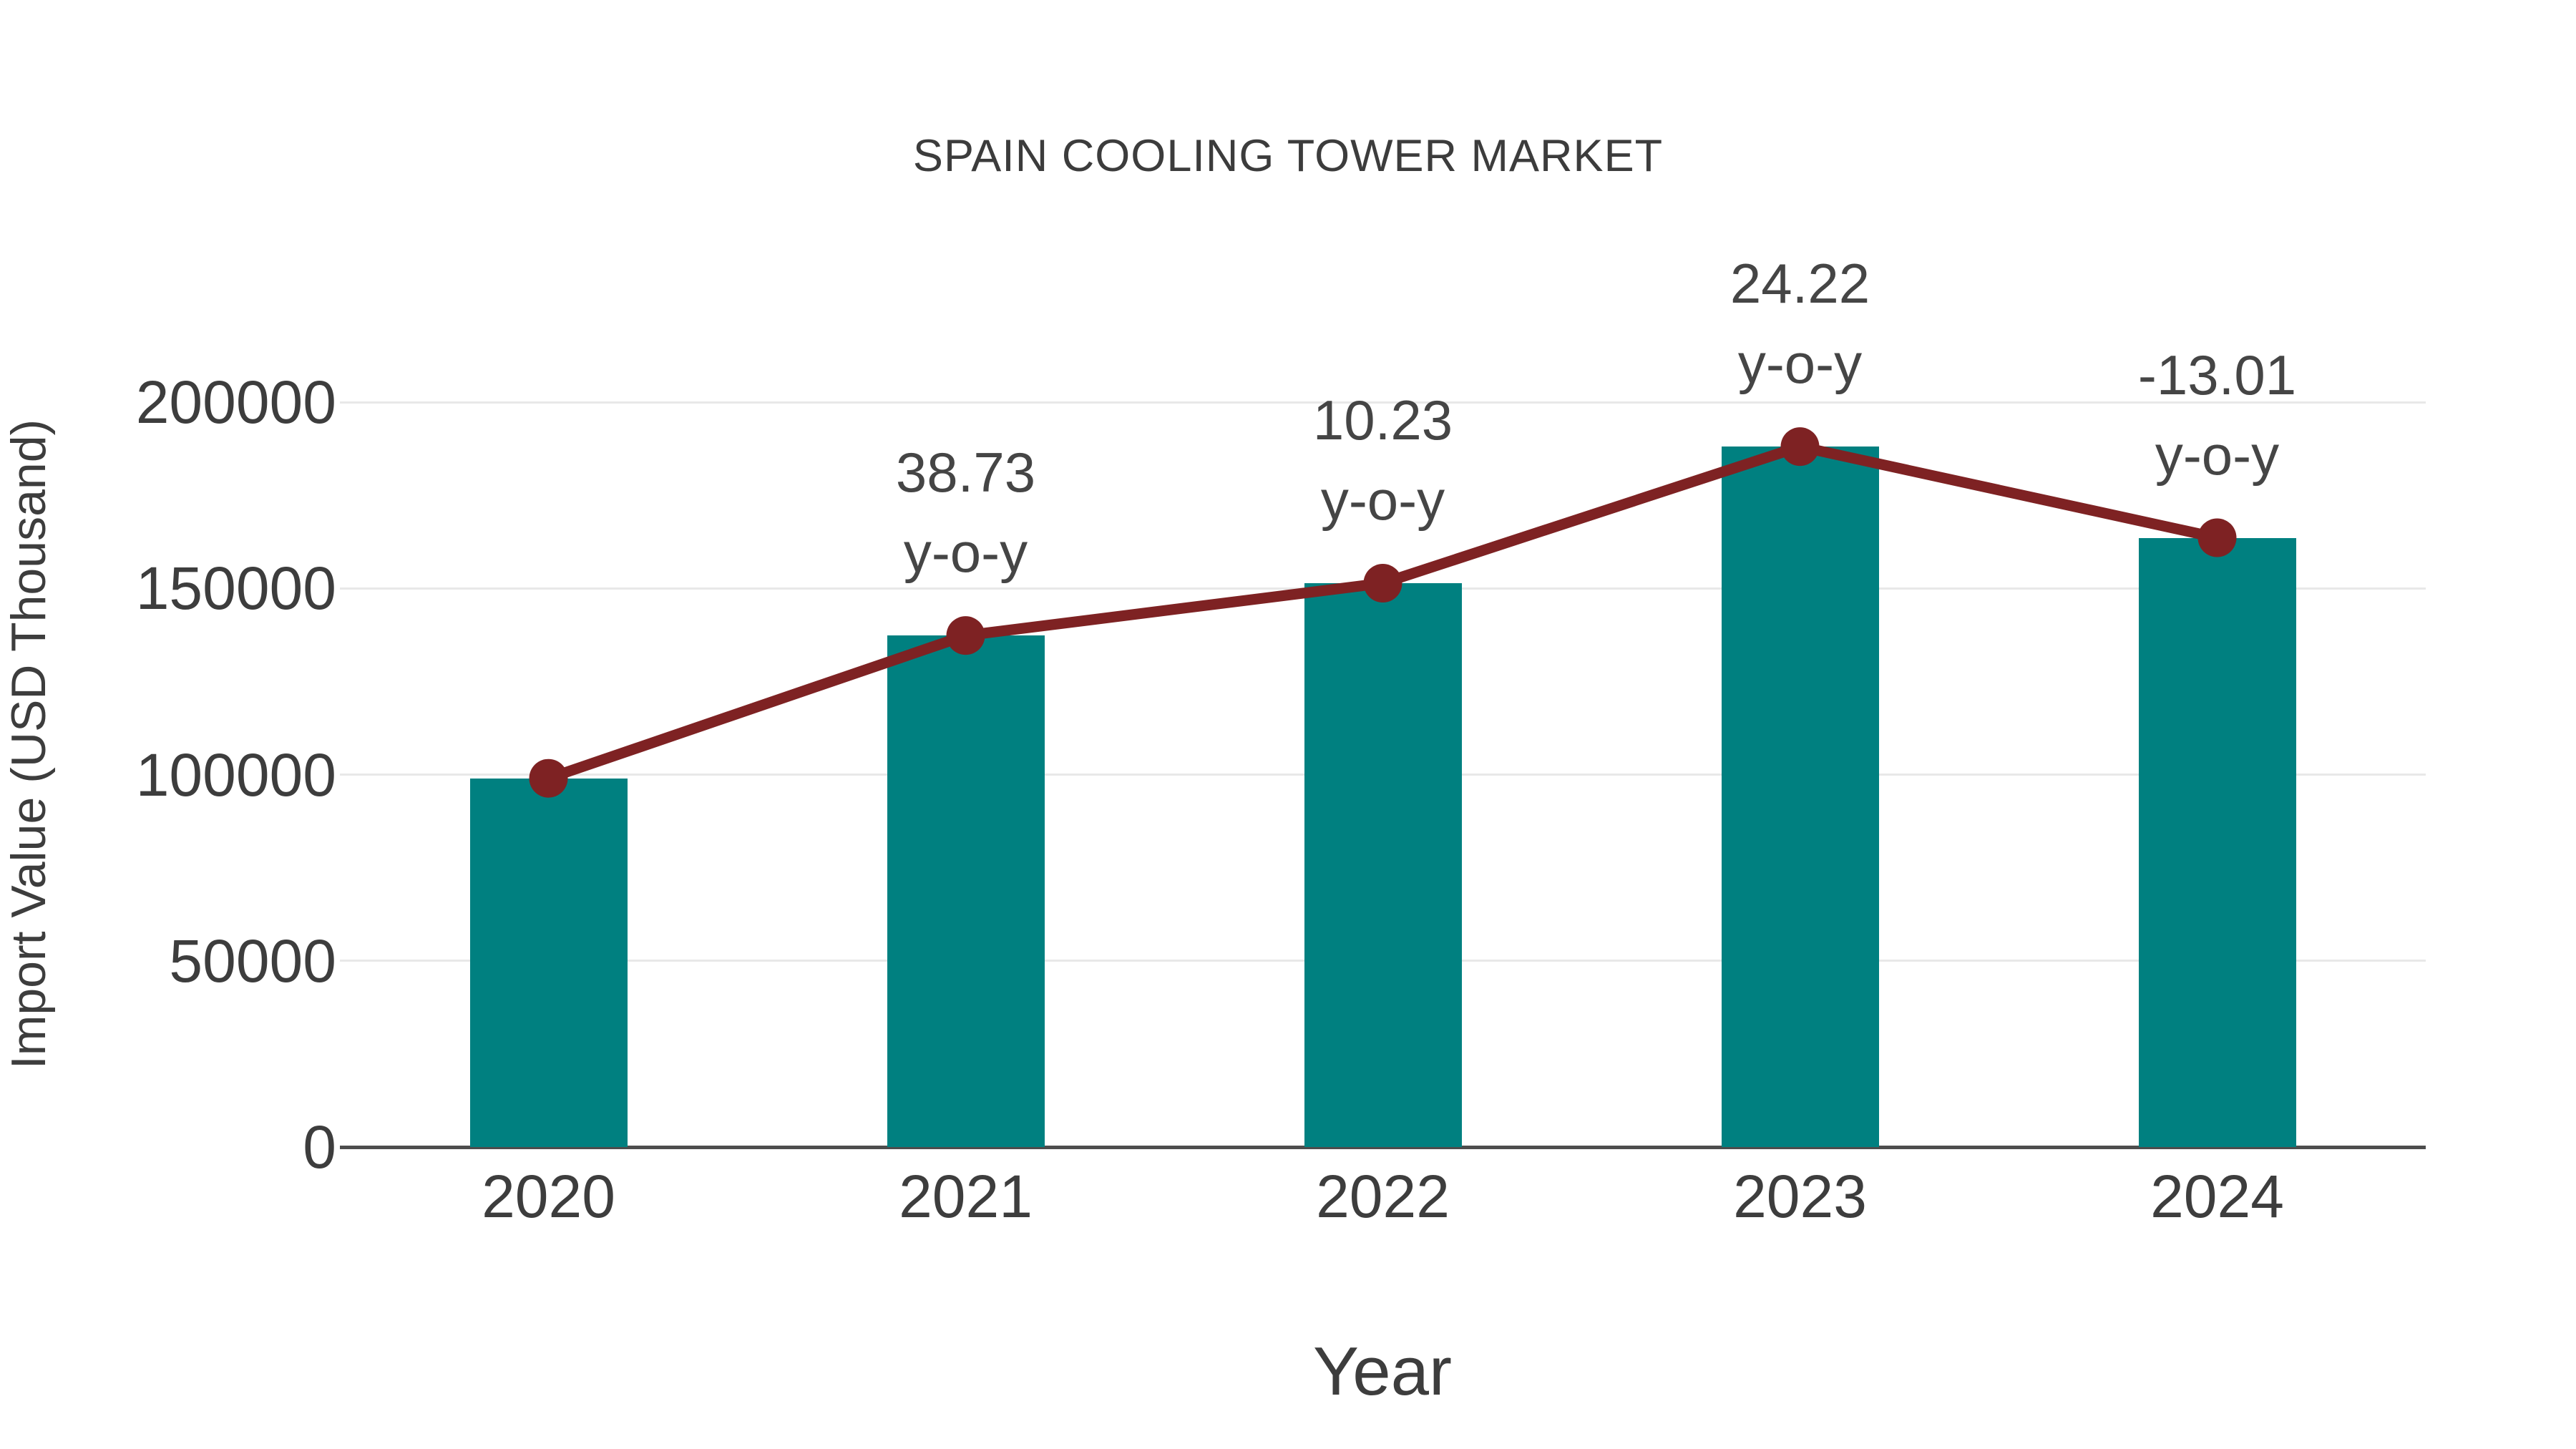 This screenshot has height=1449, width=2576. I want to click on bar-2021, so click(966, 891).